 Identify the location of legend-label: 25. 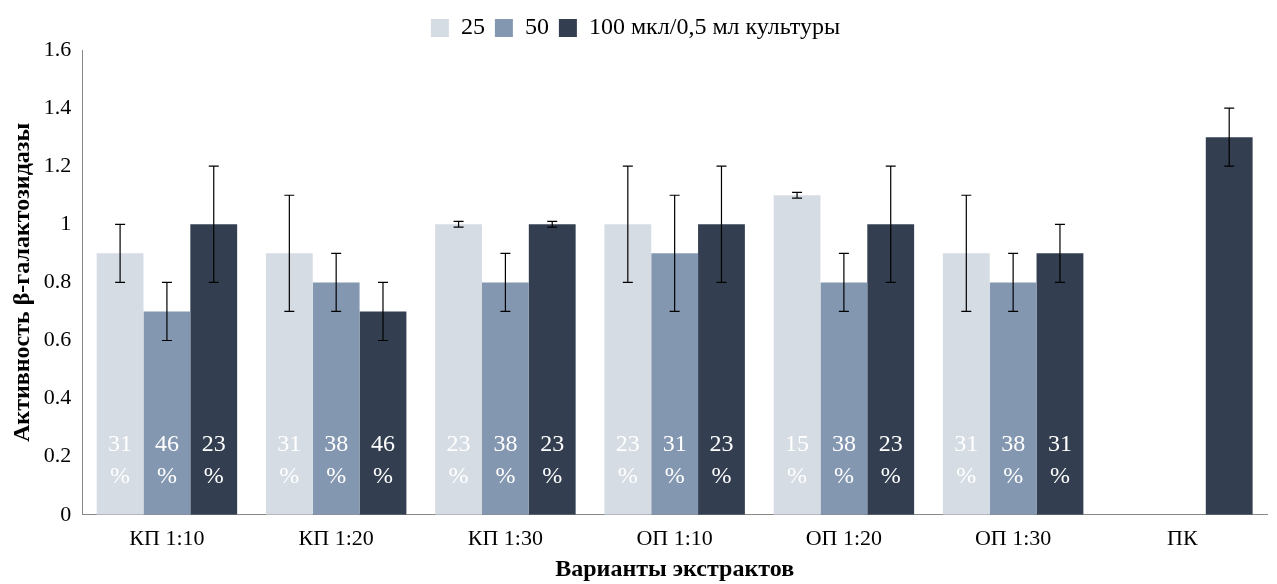
(472, 26).